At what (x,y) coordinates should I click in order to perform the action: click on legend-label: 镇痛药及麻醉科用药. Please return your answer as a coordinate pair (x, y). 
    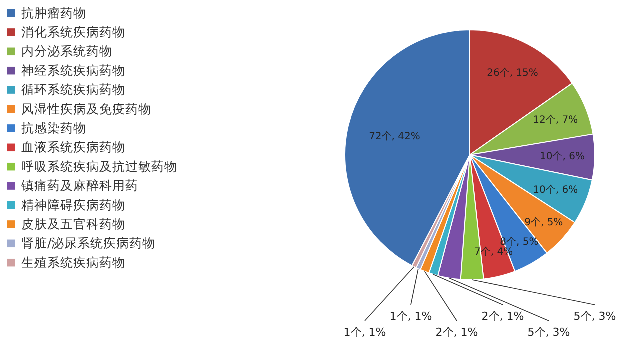
    Looking at the image, I should click on (79, 186).